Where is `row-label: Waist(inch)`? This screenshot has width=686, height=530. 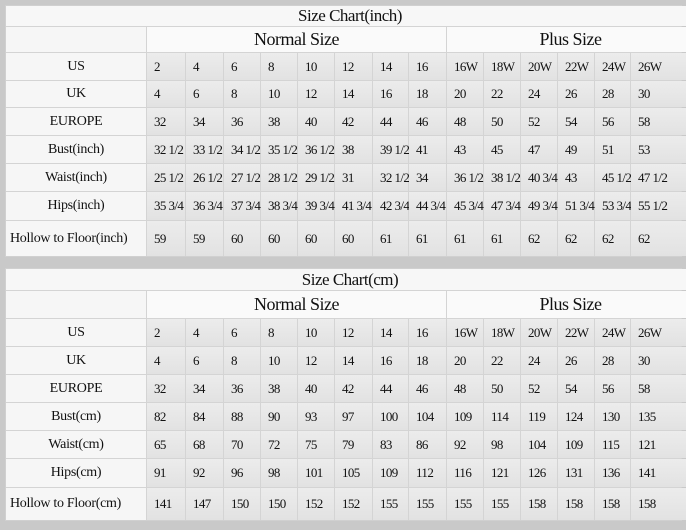 row-label: Waist(inch) is located at coordinates (76, 177).